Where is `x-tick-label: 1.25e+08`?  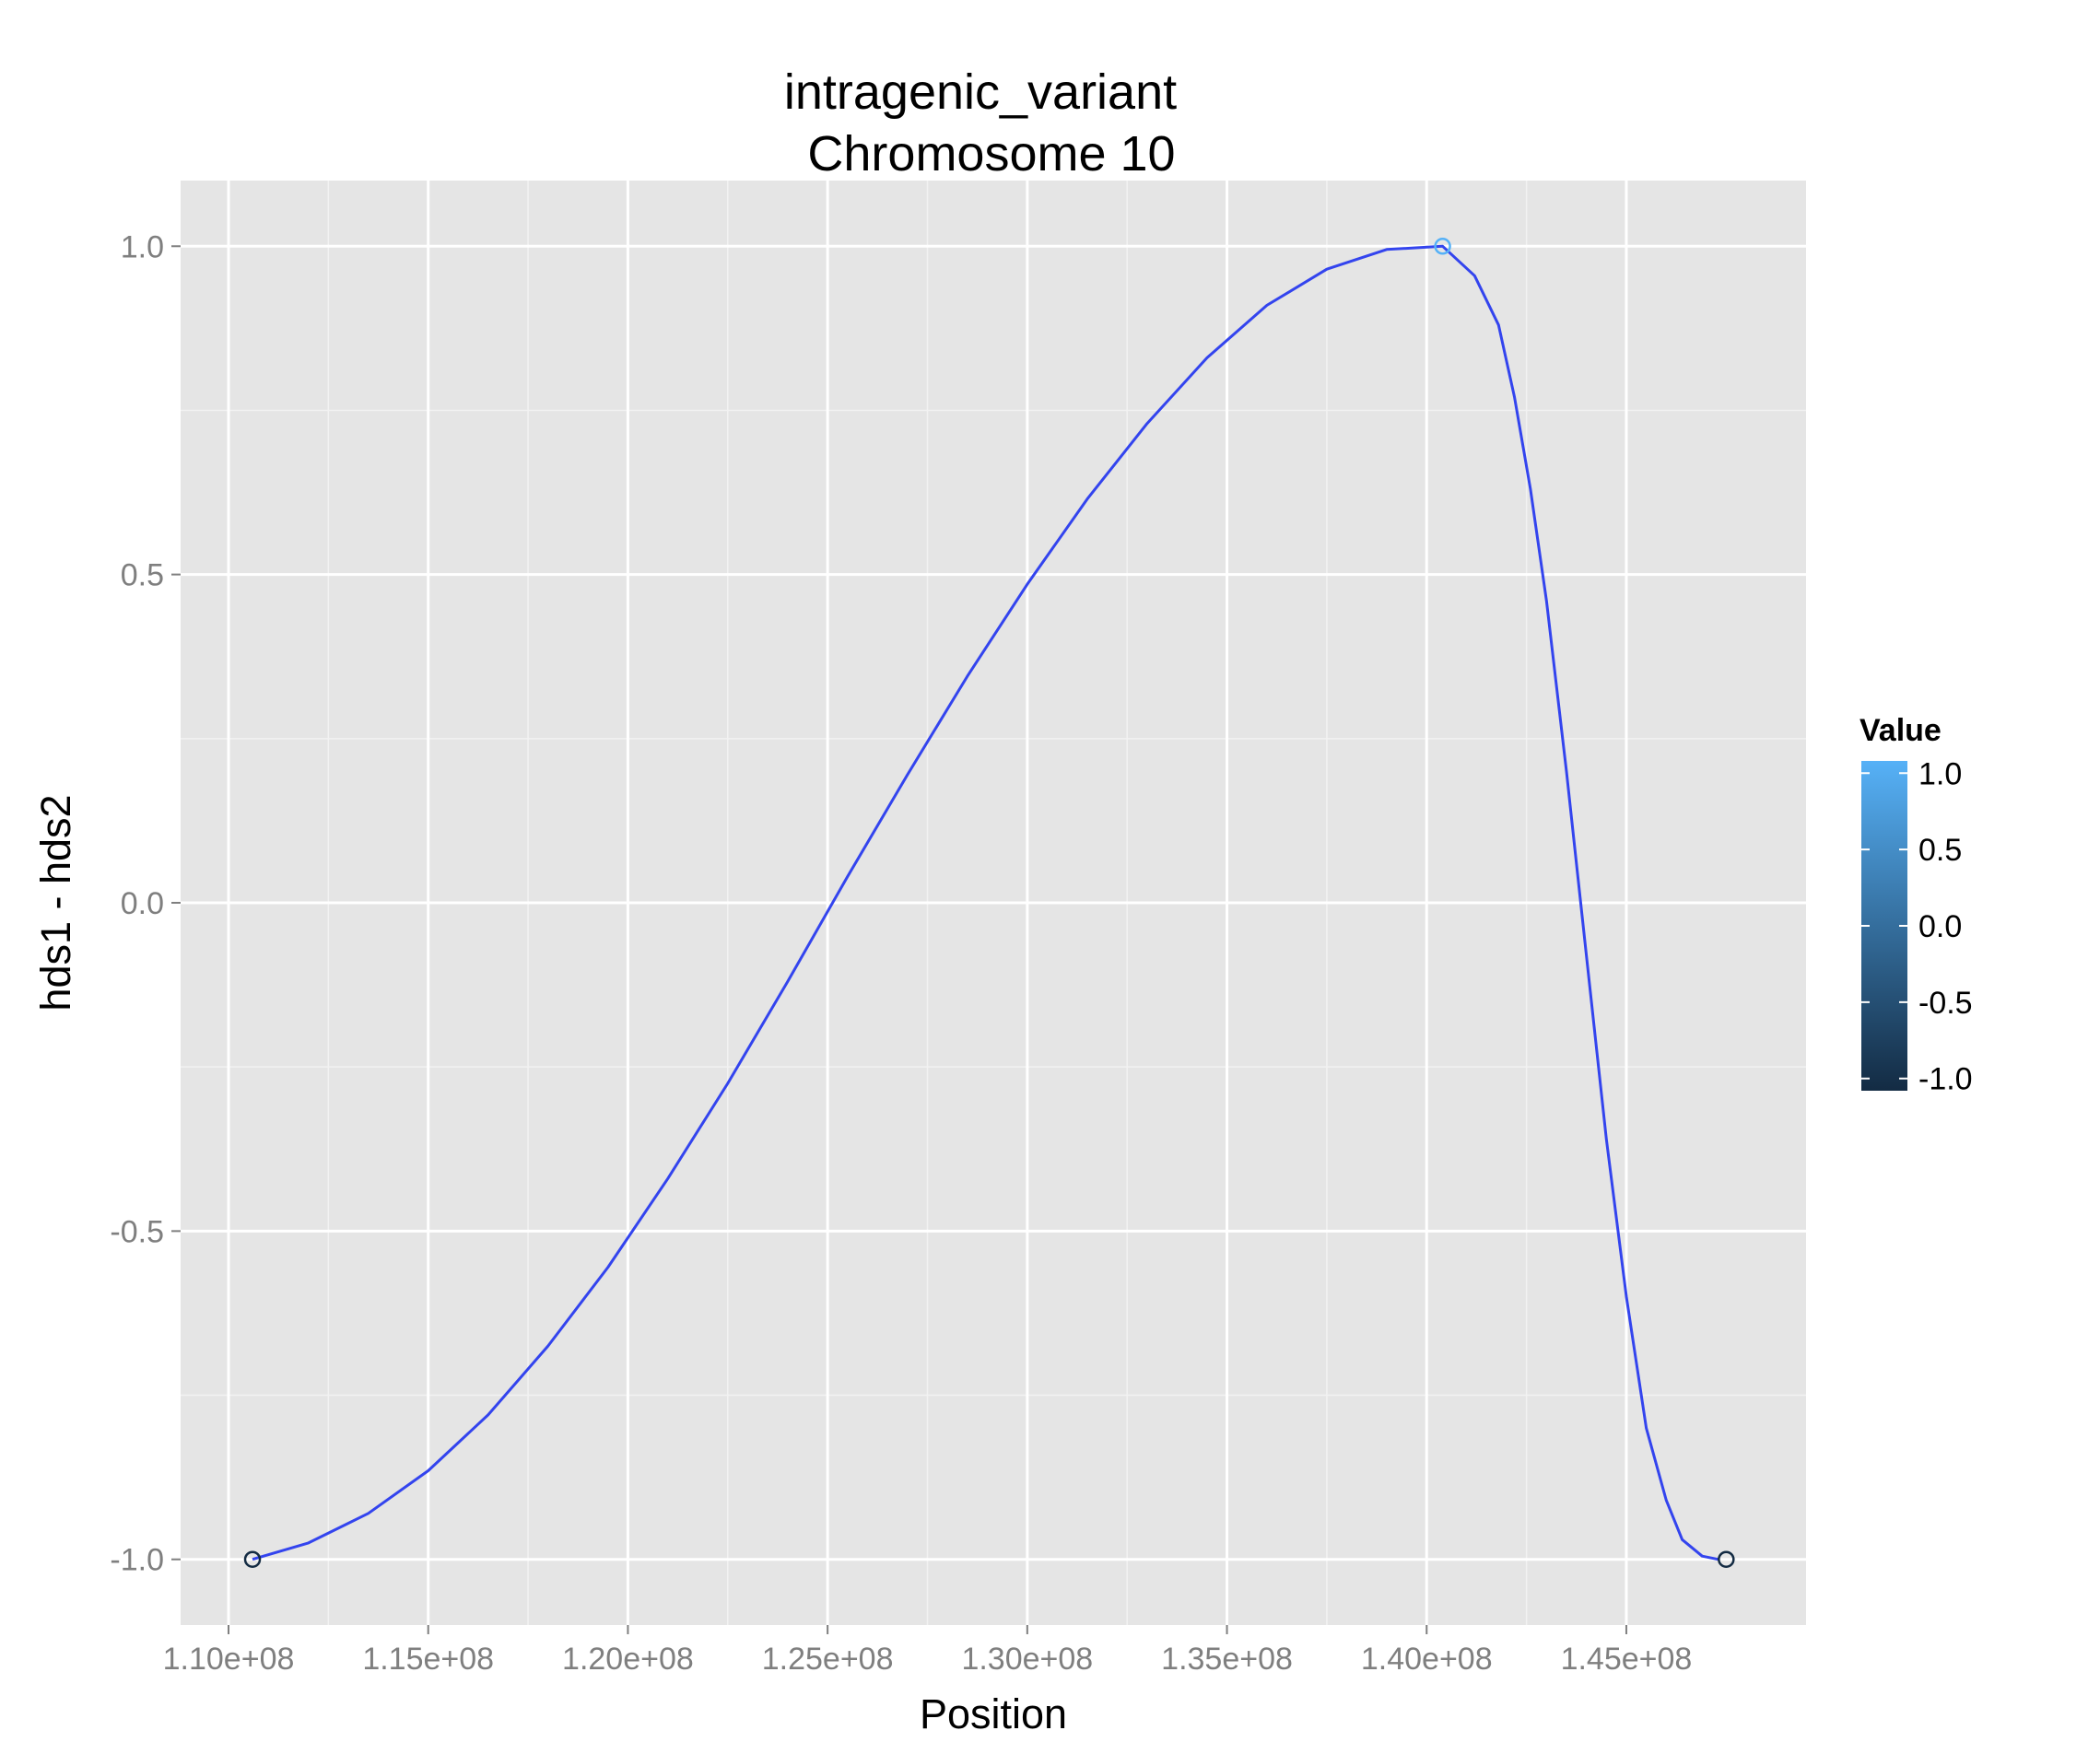
x-tick-label: 1.25e+08 is located at coordinates (828, 1659).